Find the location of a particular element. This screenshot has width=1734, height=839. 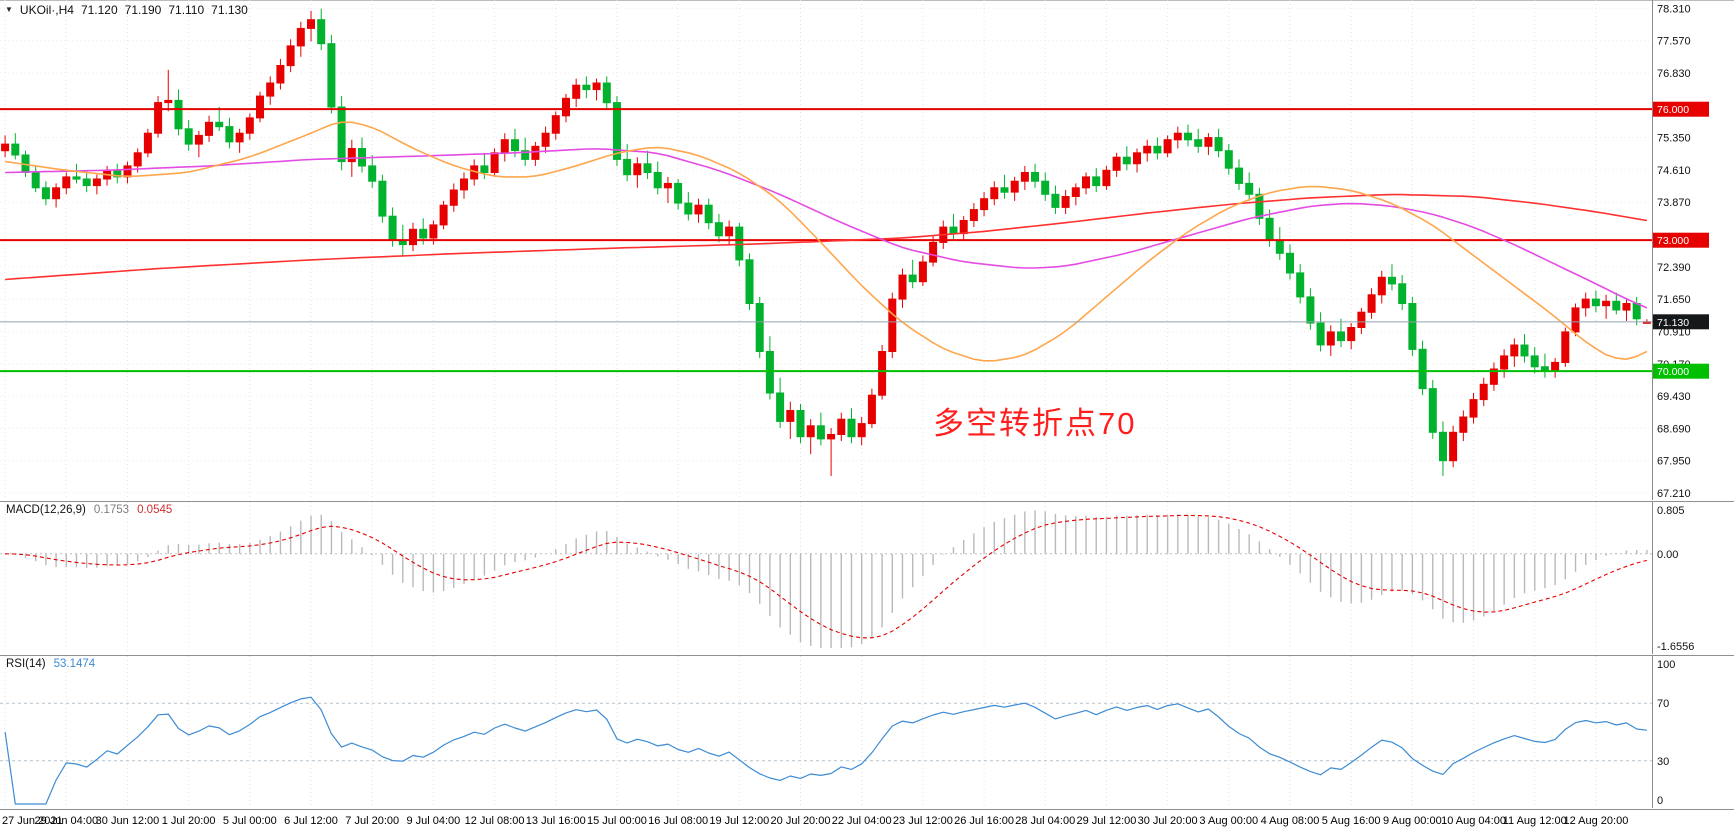

macd-scale-labels: 0.805 0.00 -1.6556 is located at coordinates (1675, 579).